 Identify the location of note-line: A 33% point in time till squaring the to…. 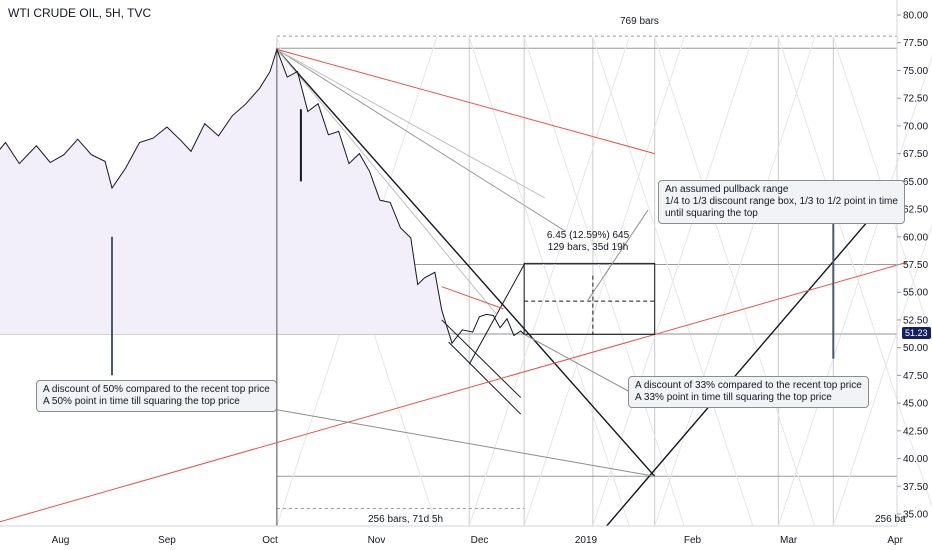
(733, 397).